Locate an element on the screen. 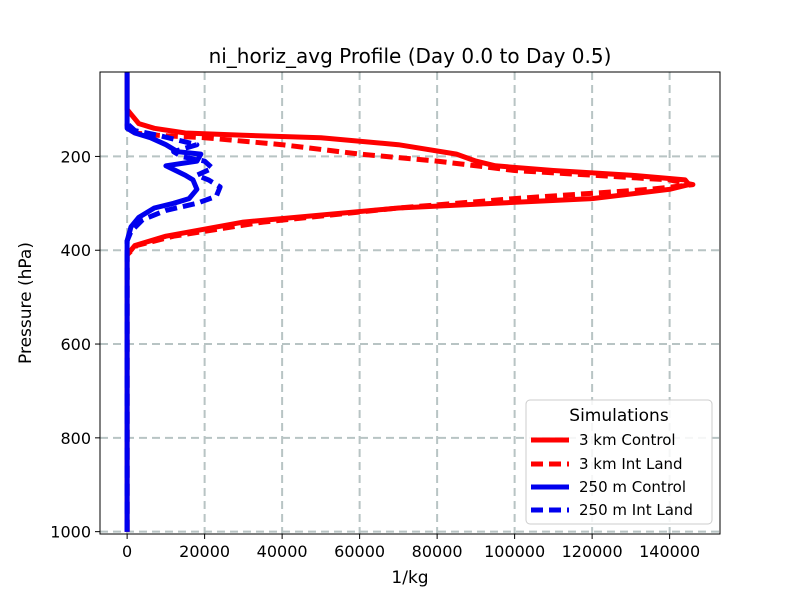 This screenshot has width=800, height=600. y-tick-label: 1000 is located at coordinates (70, 532).